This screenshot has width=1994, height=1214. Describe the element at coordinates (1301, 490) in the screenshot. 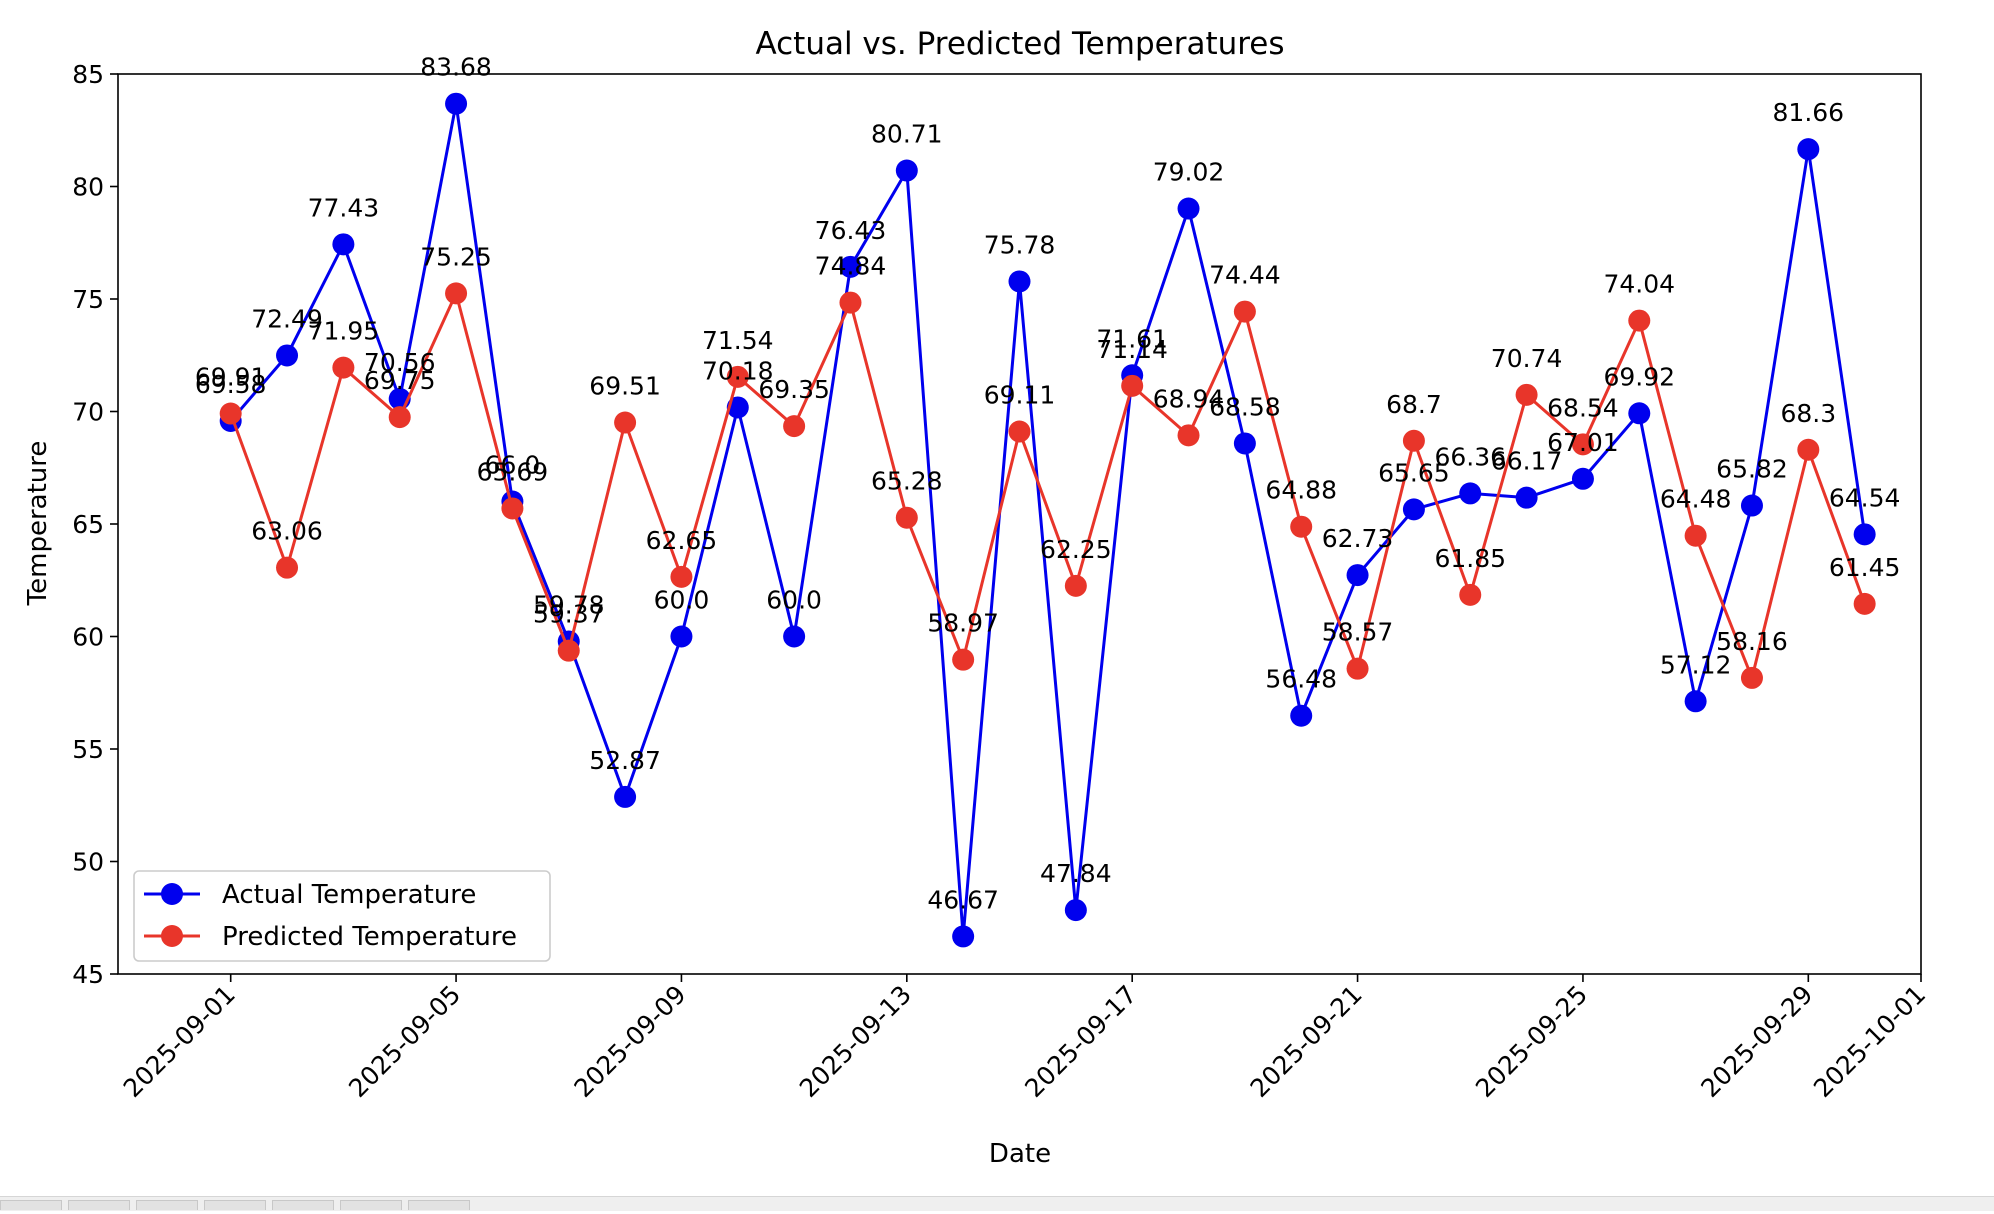

I see `predicted-data-label: 64.88` at that location.